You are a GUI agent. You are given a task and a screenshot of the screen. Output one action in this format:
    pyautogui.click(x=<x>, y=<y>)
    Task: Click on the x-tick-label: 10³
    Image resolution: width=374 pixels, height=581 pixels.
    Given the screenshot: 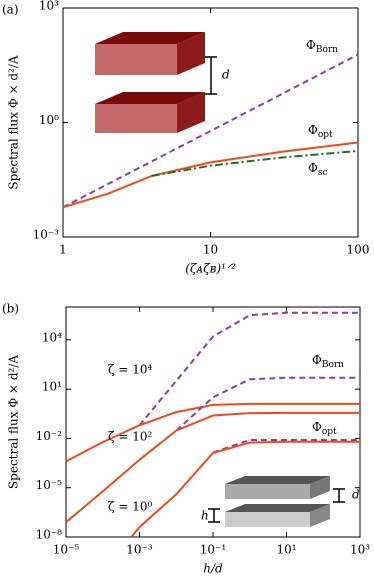 What is the action you would take?
    pyautogui.click(x=360, y=550)
    